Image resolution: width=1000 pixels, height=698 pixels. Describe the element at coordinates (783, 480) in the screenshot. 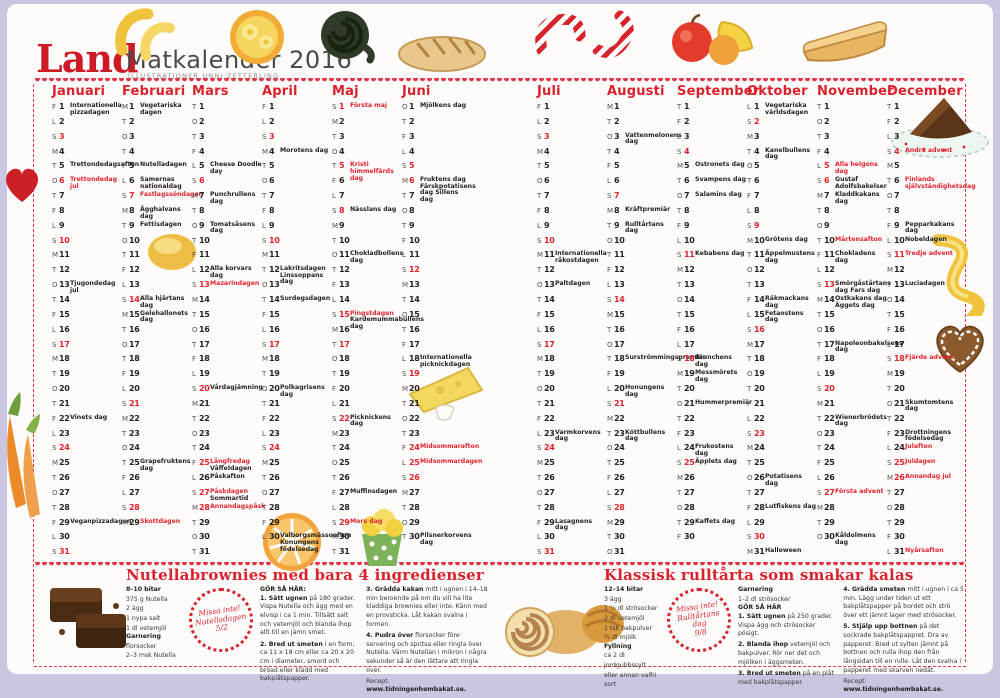

I see `day-label: Potatisens dag` at that location.